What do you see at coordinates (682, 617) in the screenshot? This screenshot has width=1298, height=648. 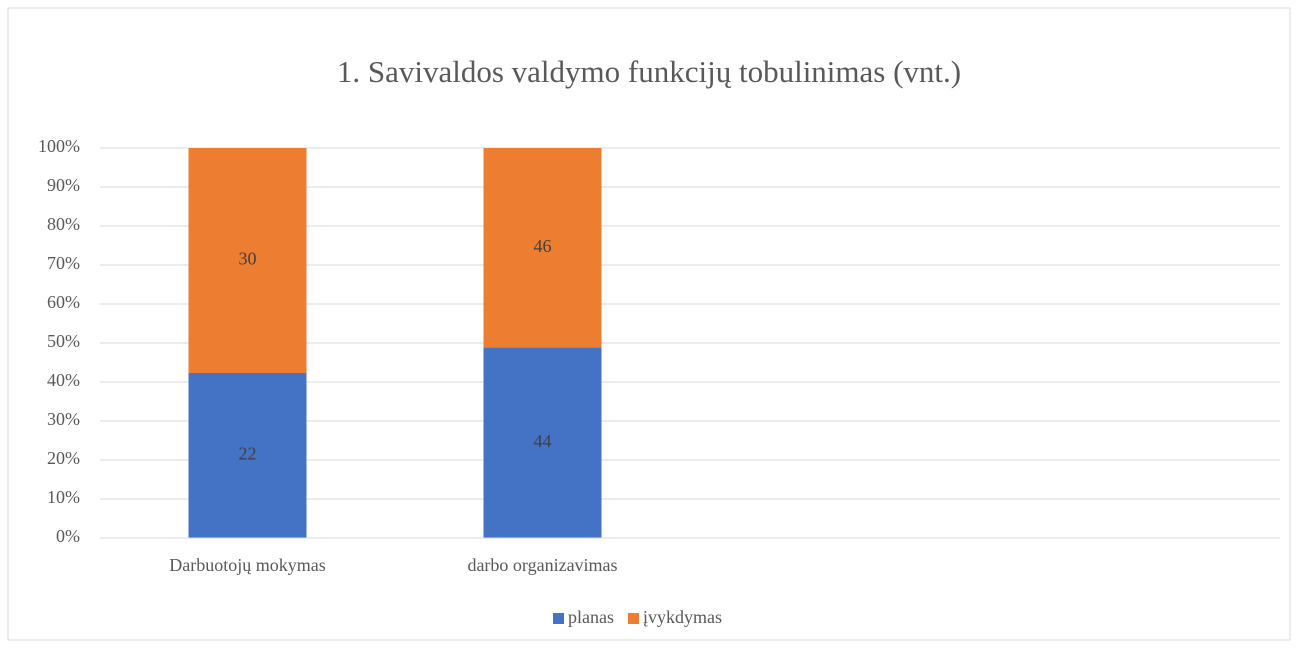 I see `legend-label: įvykdymas` at bounding box center [682, 617].